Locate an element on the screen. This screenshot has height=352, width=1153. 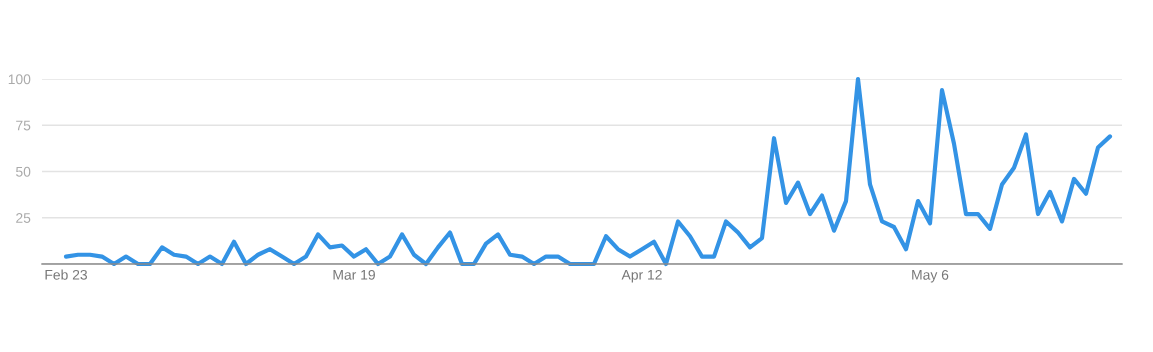
x-tick-label: Apr 12 is located at coordinates (641, 276).